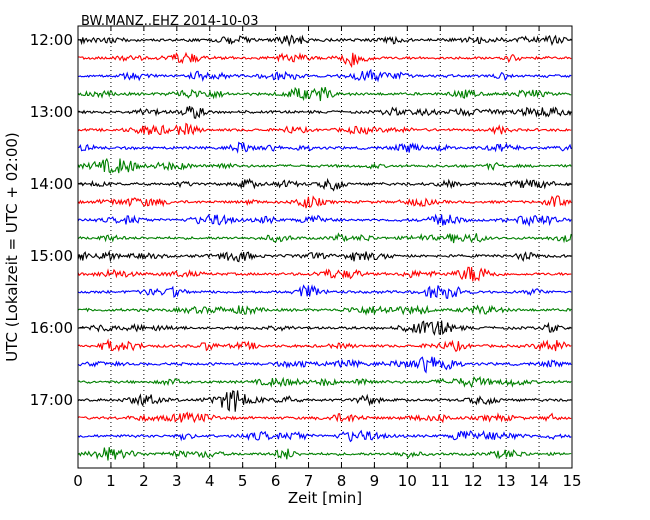 This screenshot has width=650, height=520. Describe the element at coordinates (539, 481) in the screenshot. I see `x-tick-label: 14` at that location.